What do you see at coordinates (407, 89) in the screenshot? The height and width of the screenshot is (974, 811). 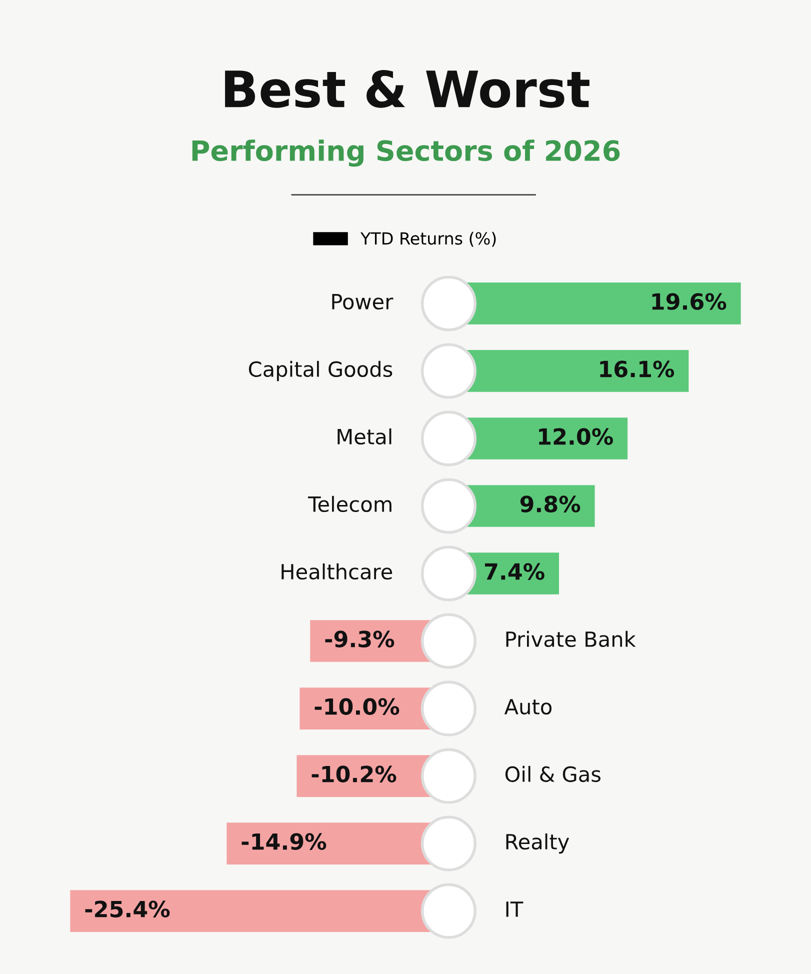 I see `chart-title: Best & Worst` at bounding box center [407, 89].